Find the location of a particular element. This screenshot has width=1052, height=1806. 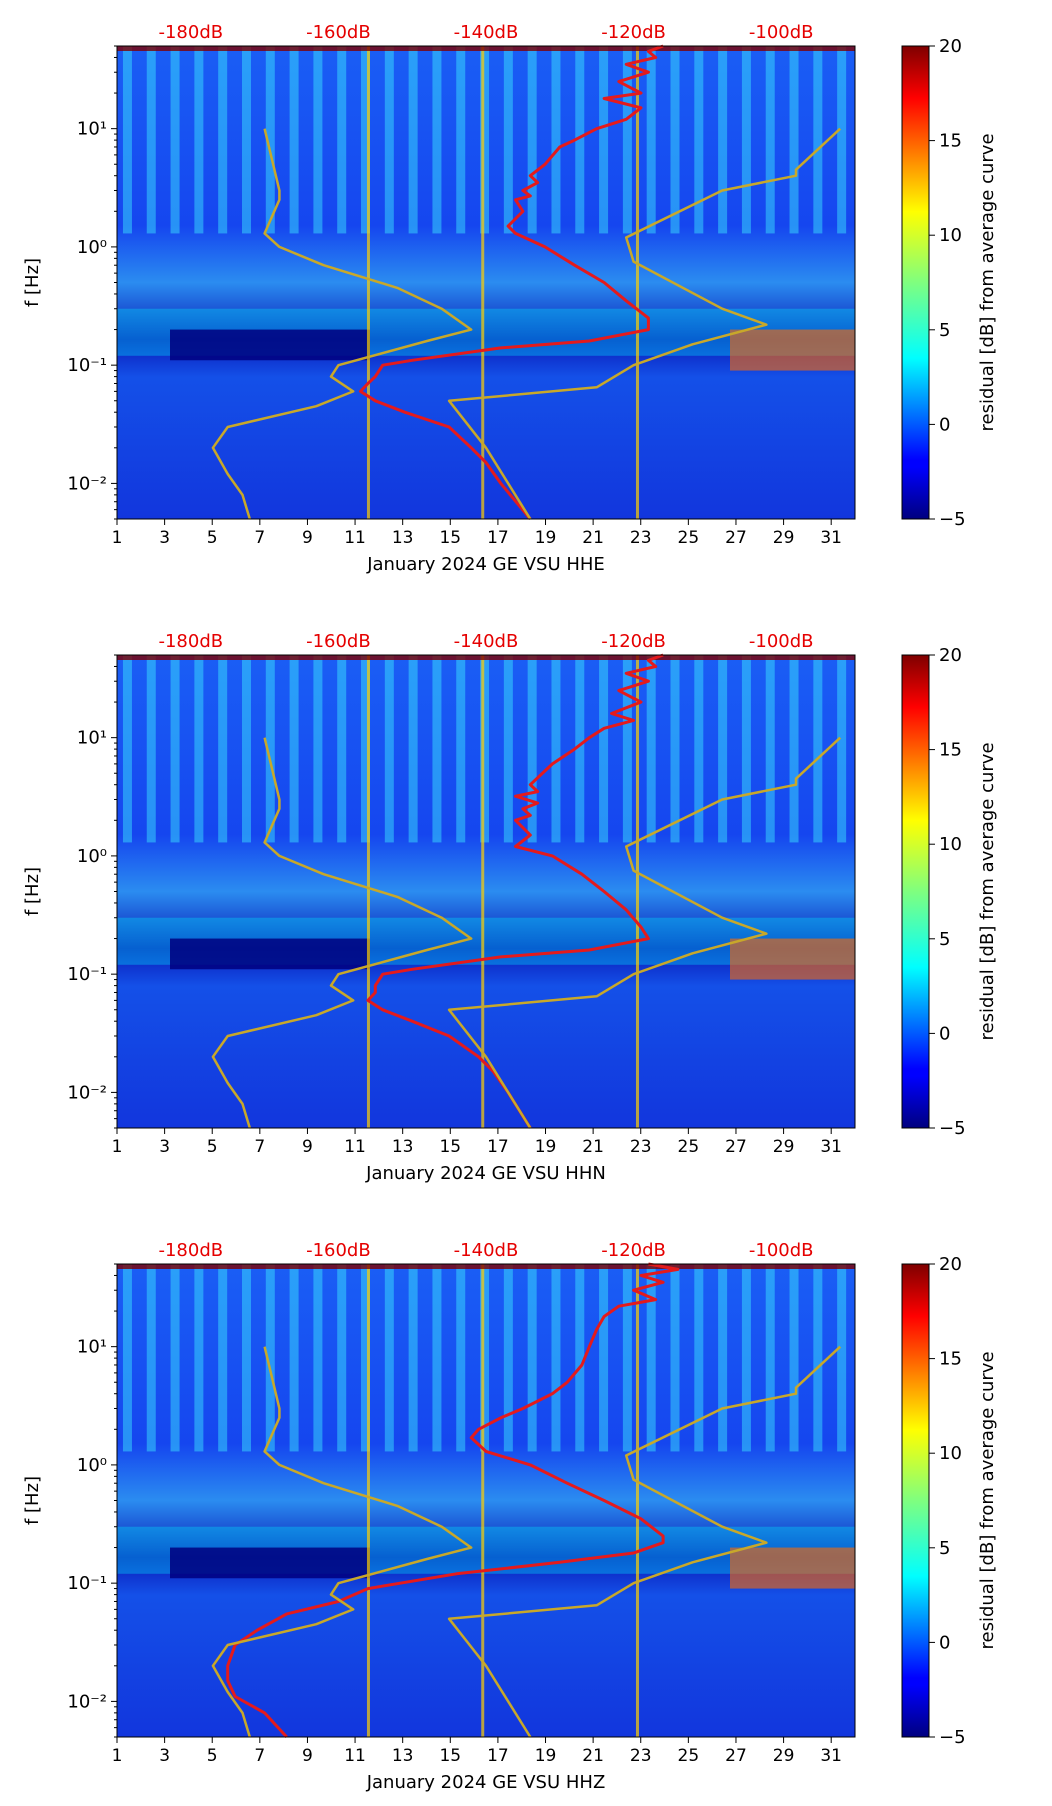

x-tick-label: 11 is located at coordinates (355, 1147).